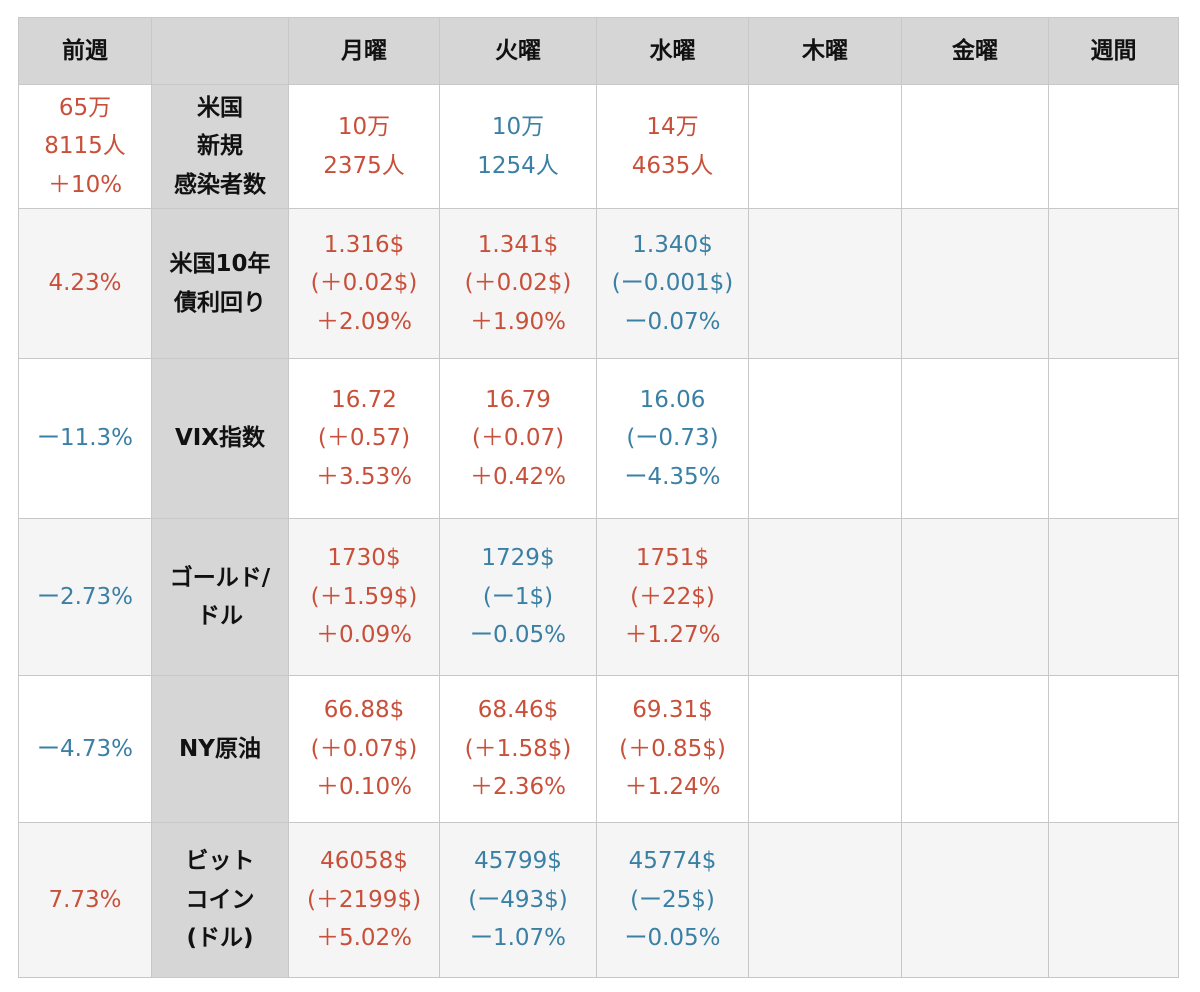  What do you see at coordinates (672, 787) in the screenshot?
I see `wednesday-value: ＋1.24%` at bounding box center [672, 787].